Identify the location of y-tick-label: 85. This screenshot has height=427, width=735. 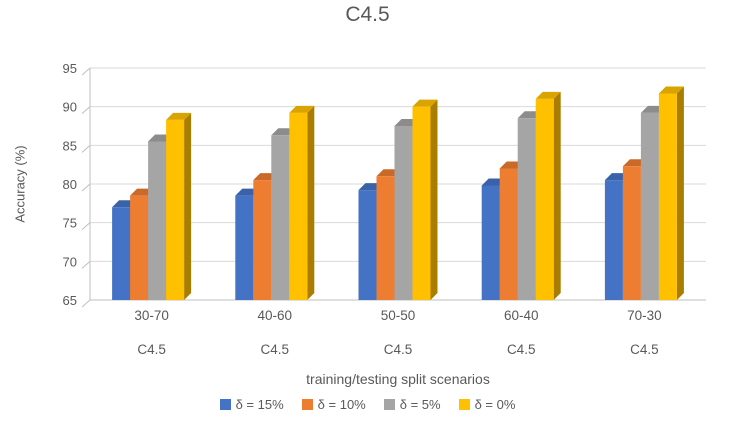
(70, 145).